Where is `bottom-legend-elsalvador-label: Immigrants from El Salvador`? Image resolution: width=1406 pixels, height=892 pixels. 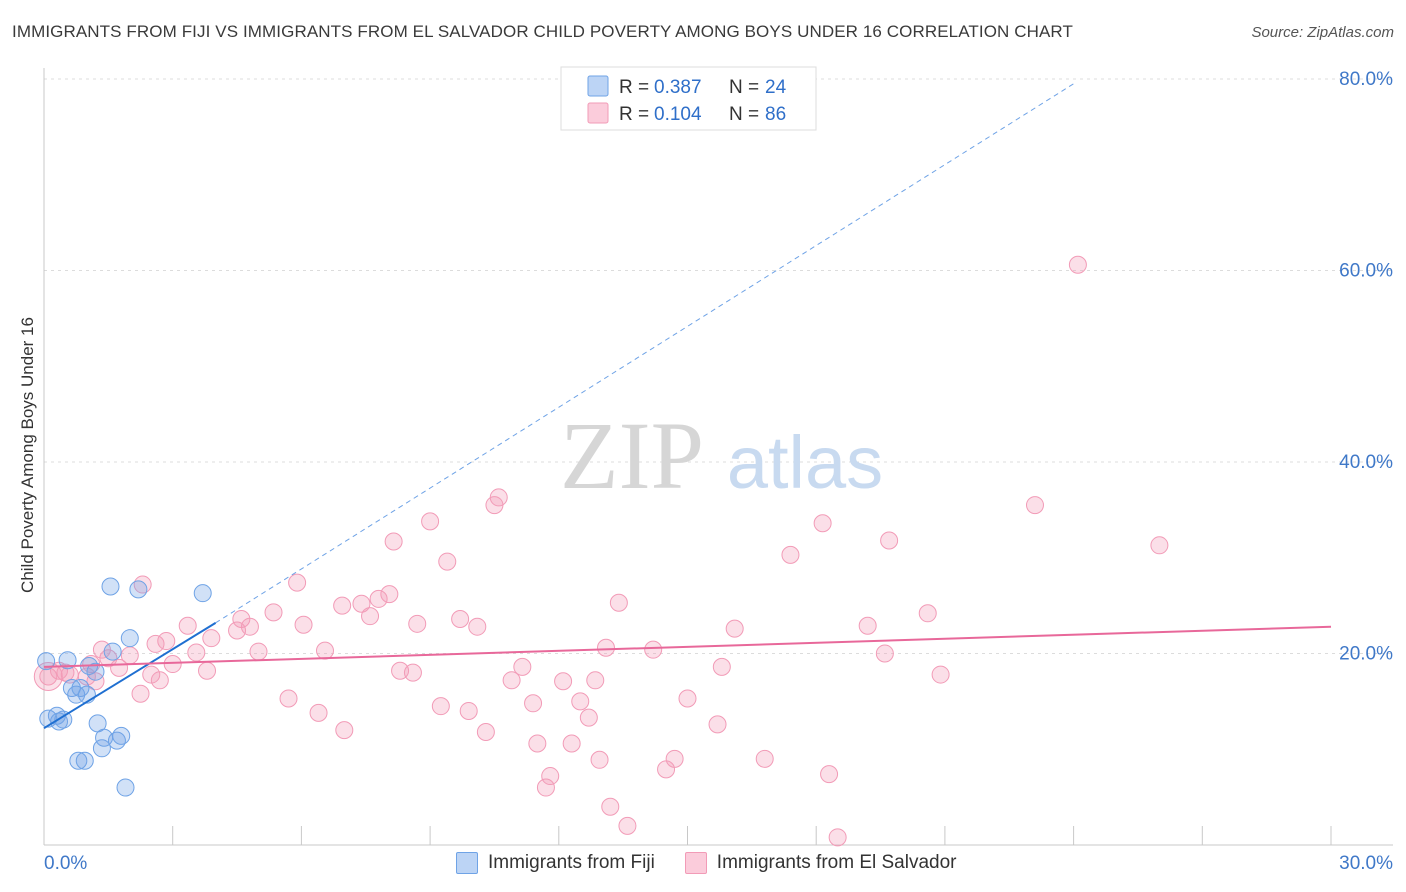
bottom-legend-elsalvador-label: Immigrants from El Salvador is located at coordinates (836, 862).